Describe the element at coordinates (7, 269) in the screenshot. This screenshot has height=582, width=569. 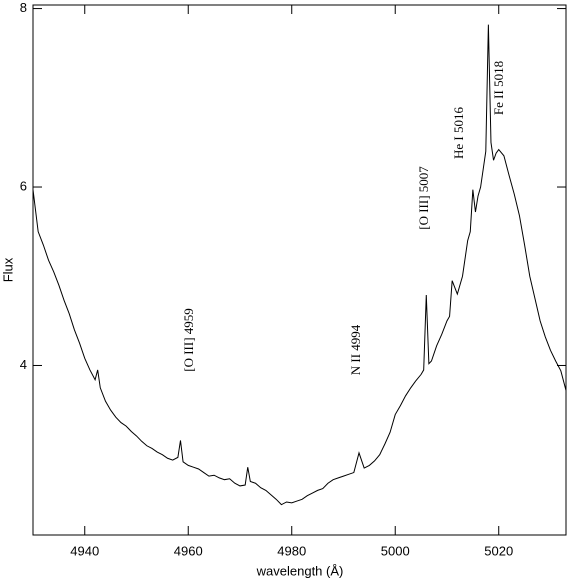
I see `y-axis-label: Flux` at that location.